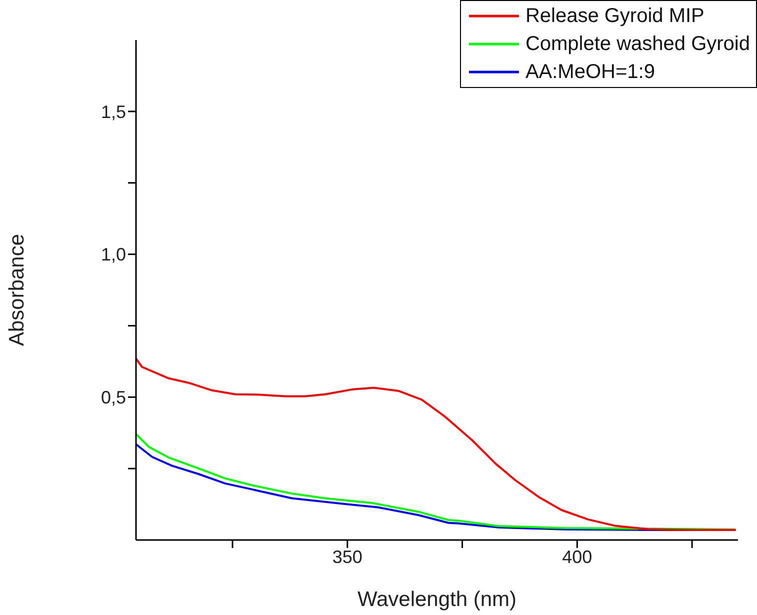 This screenshot has width=757, height=615. I want to click on legend-label: AA:MeOH=1:9, so click(590, 72).